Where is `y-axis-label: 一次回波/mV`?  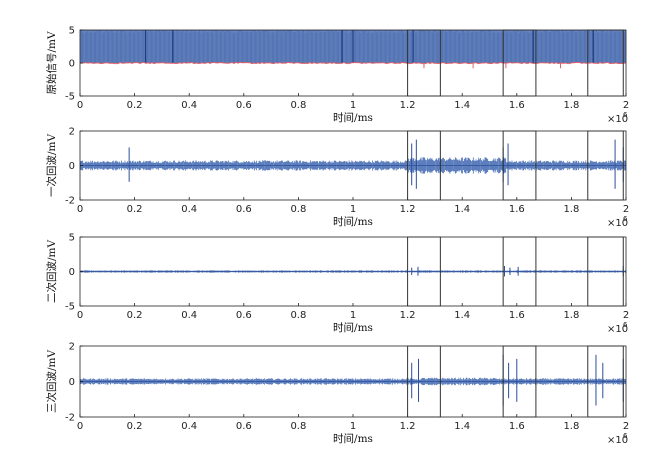 y-axis-label: 一次回波/mV is located at coordinates (51, 165).